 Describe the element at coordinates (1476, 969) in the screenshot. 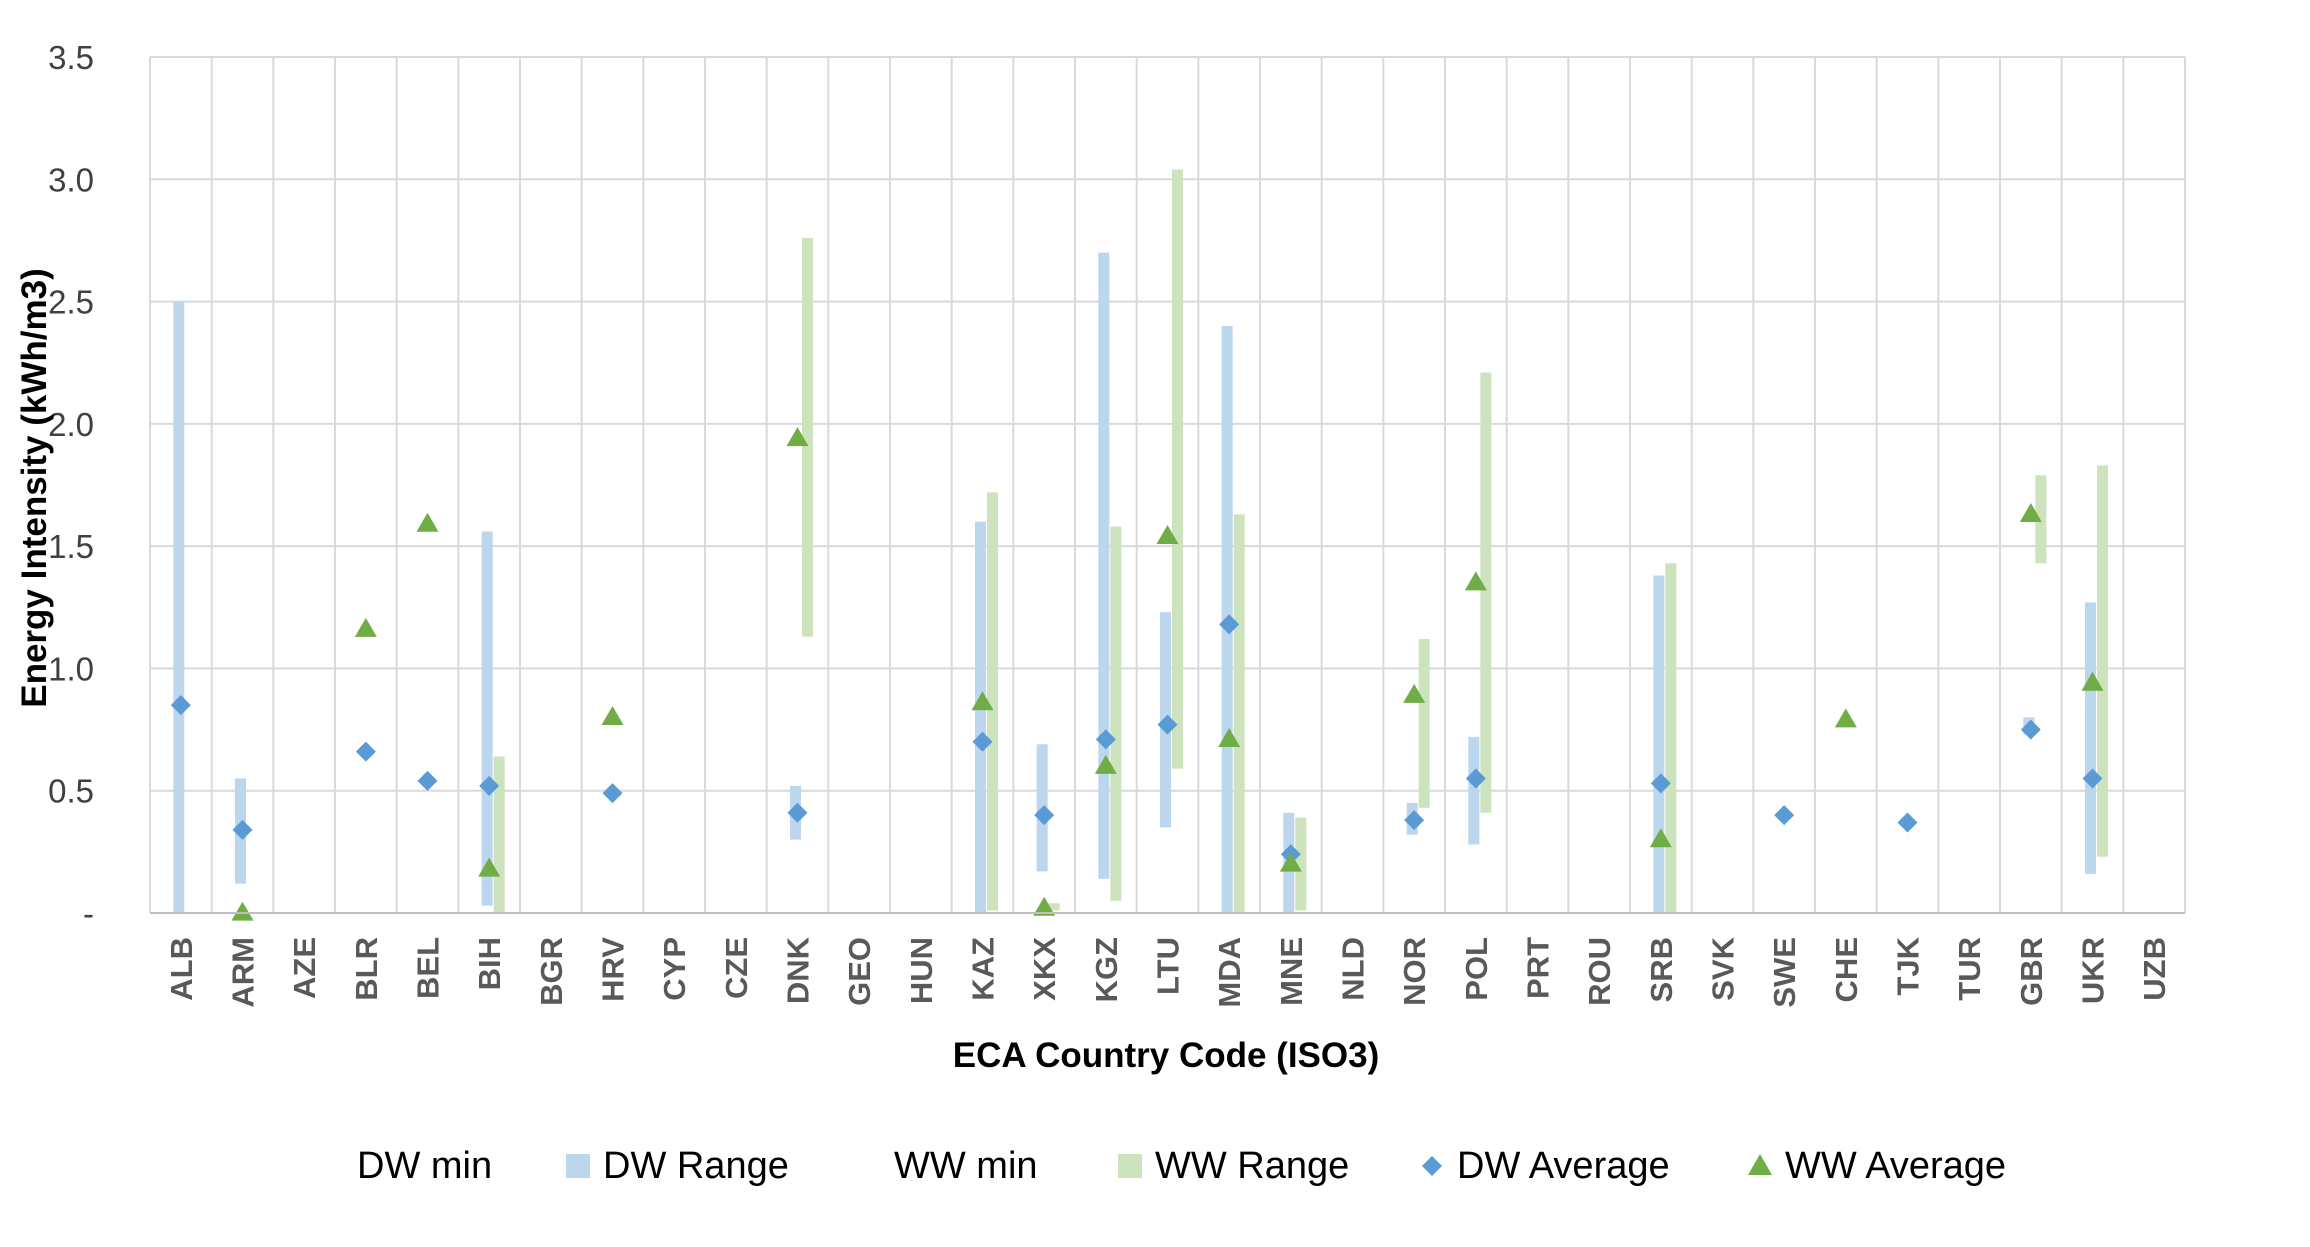

I see `x-tick-label: POL` at that location.